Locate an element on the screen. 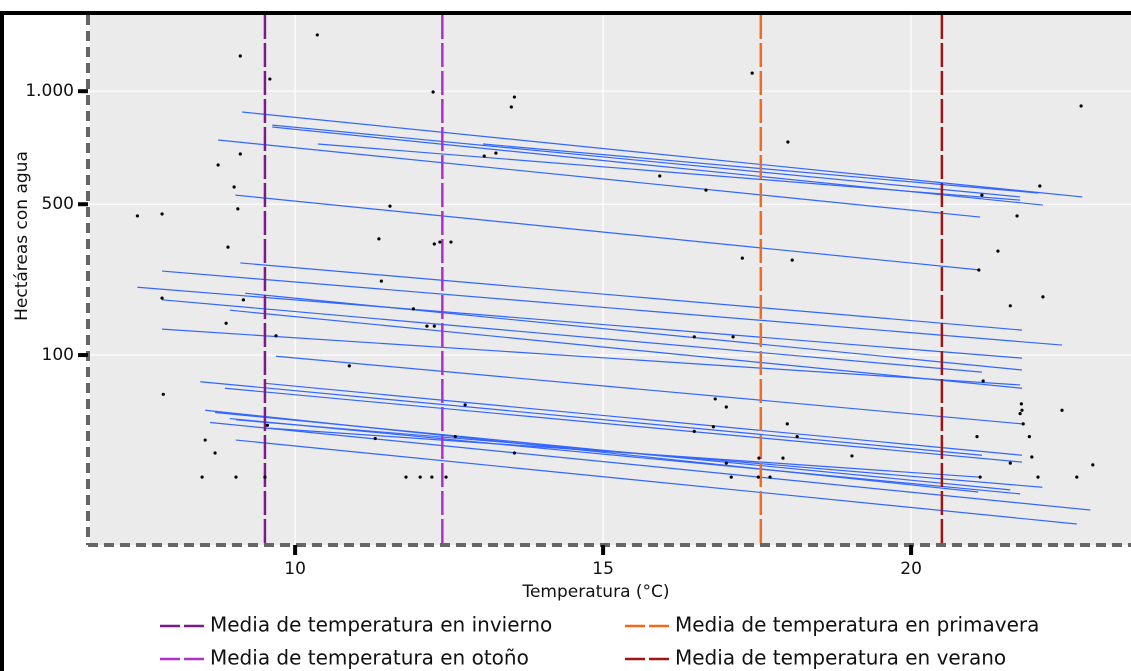 This screenshot has height=671, width=1131. y-tick-label: 1.000 is located at coordinates (49, 91).